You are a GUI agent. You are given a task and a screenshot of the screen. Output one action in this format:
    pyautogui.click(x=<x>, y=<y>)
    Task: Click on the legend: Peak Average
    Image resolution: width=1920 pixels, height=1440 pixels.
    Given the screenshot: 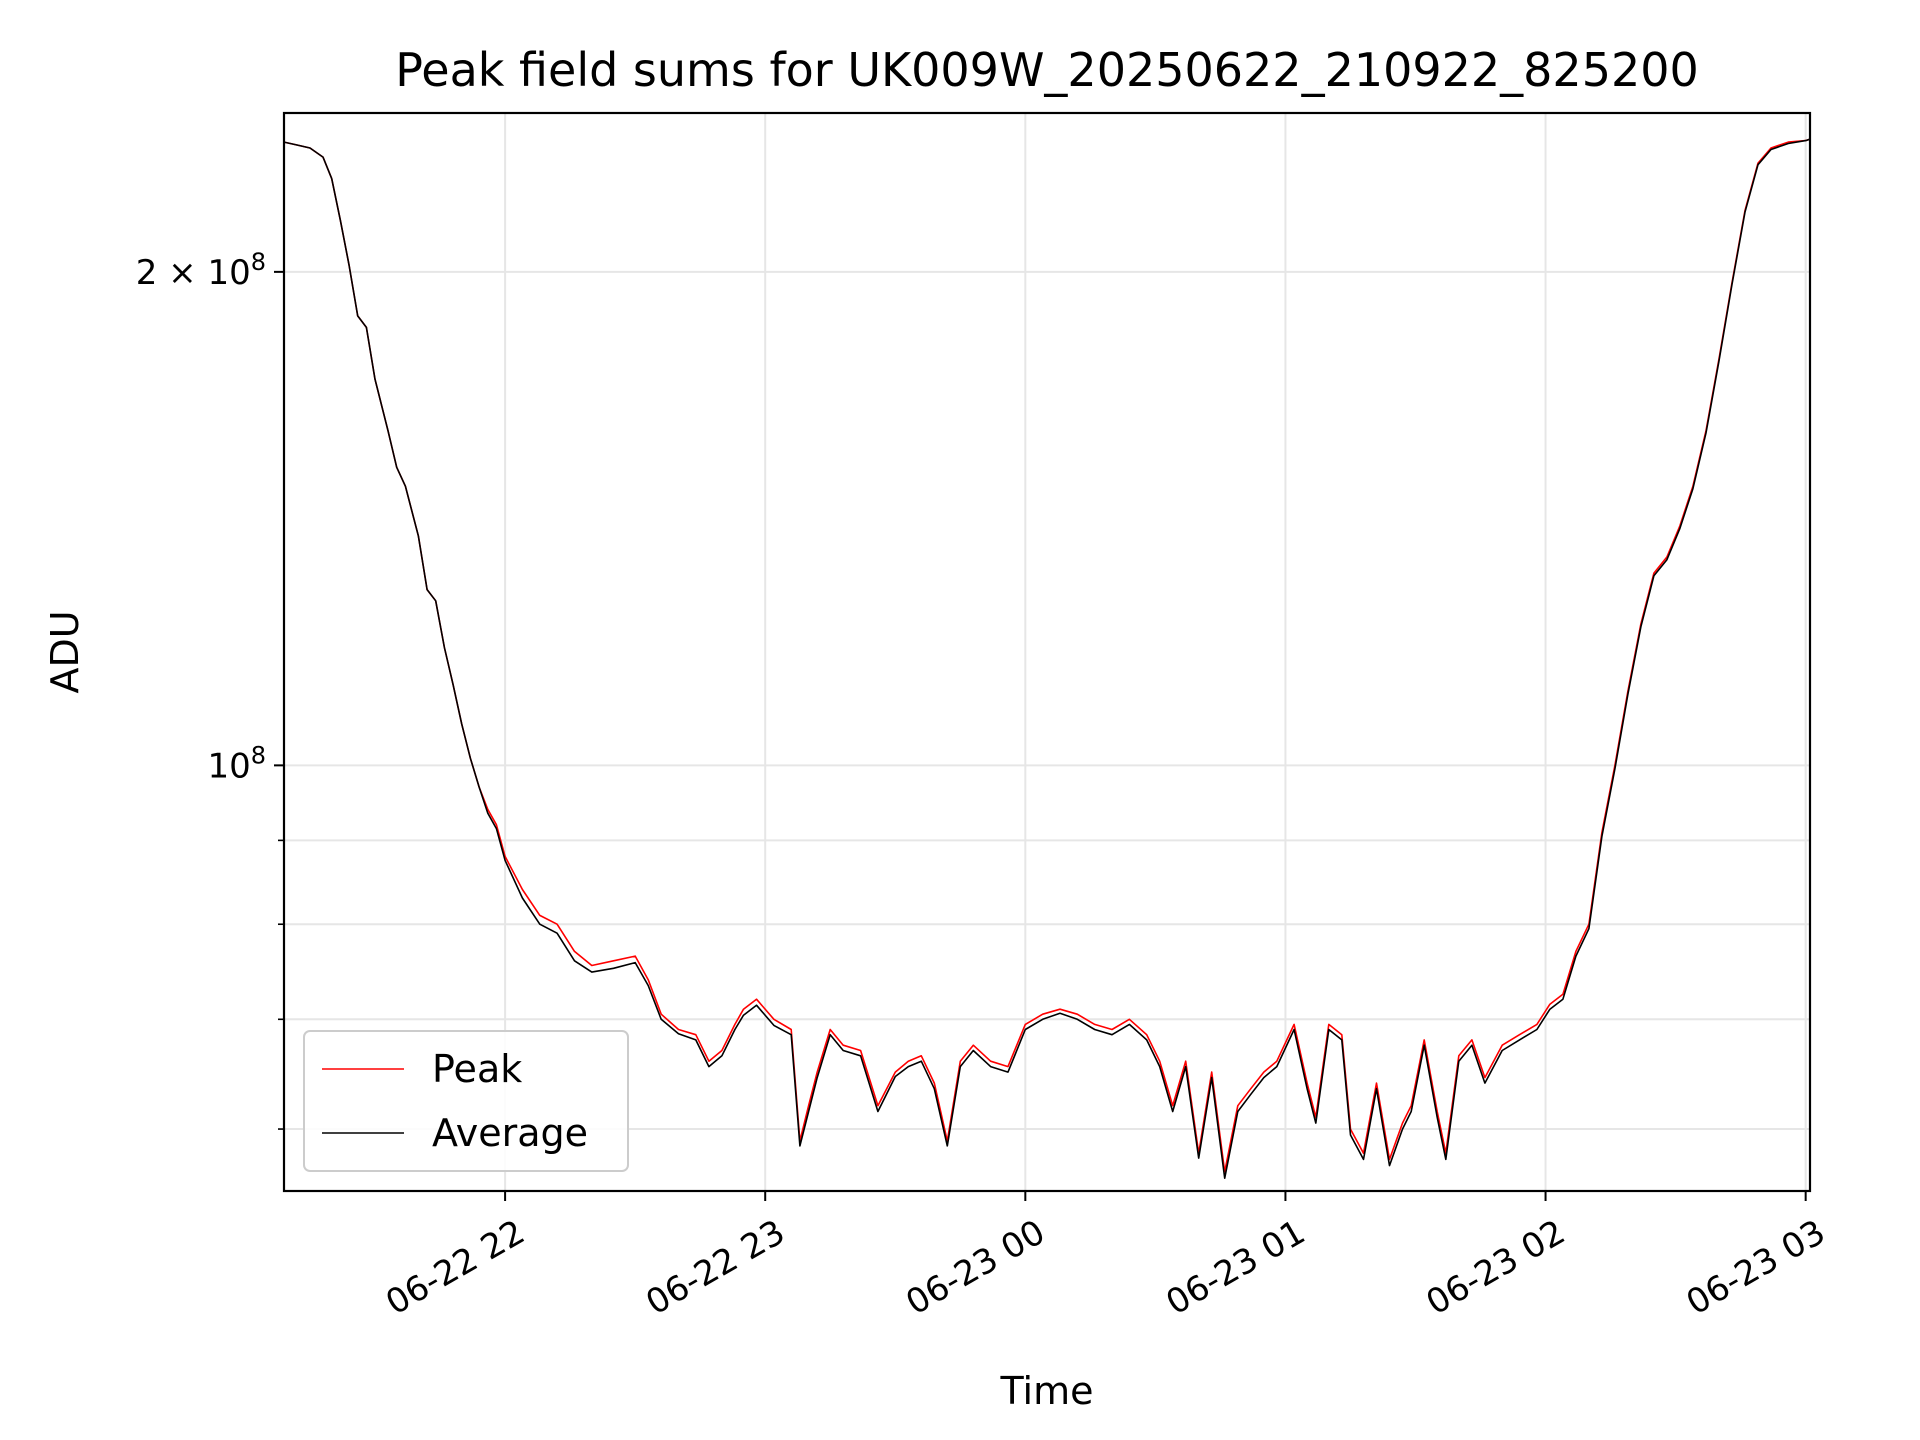 What is the action you would take?
    pyautogui.click(x=466, y=1101)
    